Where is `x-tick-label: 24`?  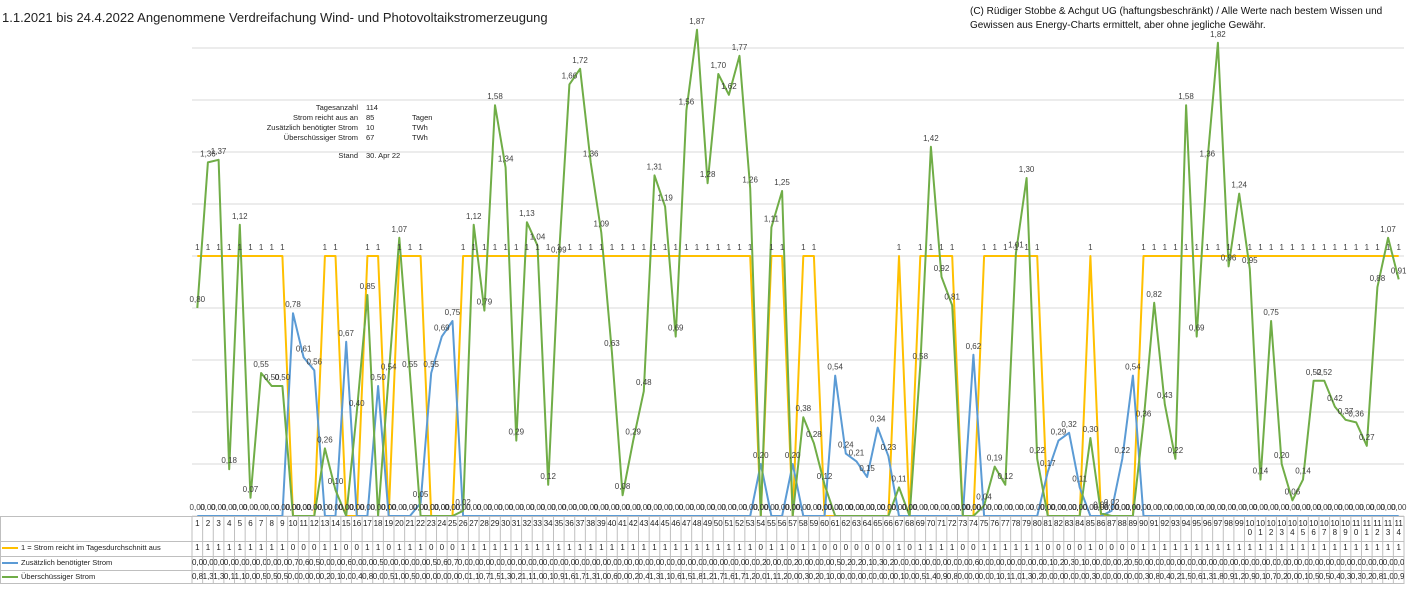 x-tick-label: 24 is located at coordinates (442, 523).